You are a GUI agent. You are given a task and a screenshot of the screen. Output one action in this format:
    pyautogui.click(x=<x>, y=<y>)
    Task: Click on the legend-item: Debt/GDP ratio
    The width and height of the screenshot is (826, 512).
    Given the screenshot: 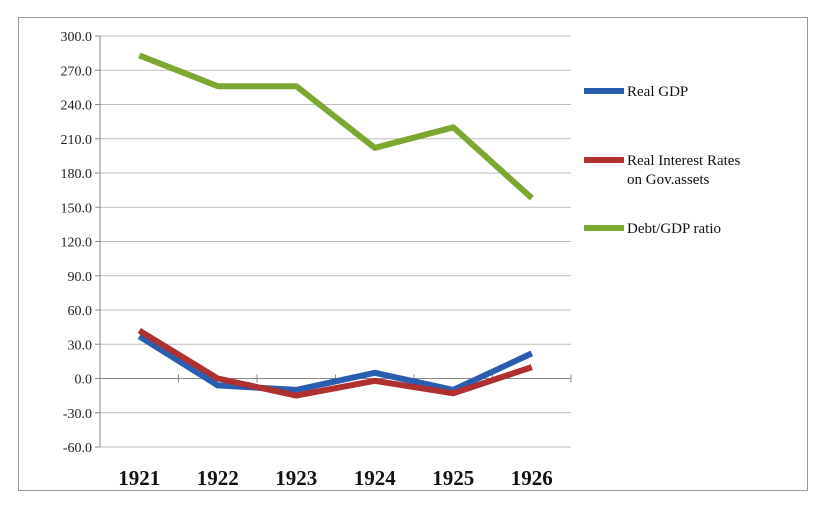 What is the action you would take?
    pyautogui.click(x=652, y=229)
    